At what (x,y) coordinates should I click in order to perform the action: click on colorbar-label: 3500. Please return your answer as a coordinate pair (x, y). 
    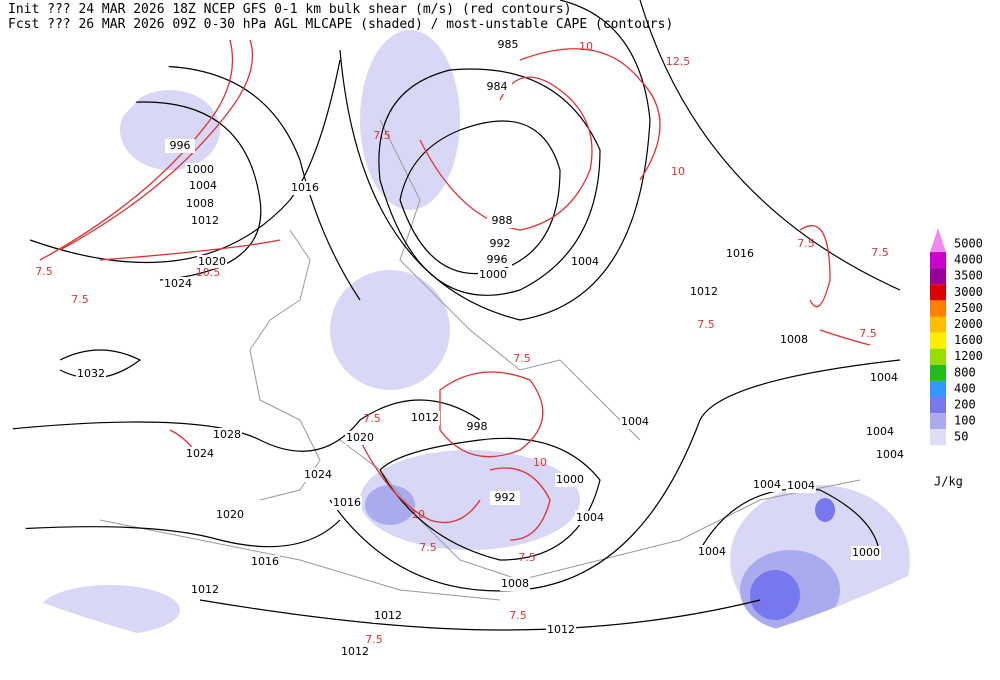
    Looking at the image, I should click on (968, 276).